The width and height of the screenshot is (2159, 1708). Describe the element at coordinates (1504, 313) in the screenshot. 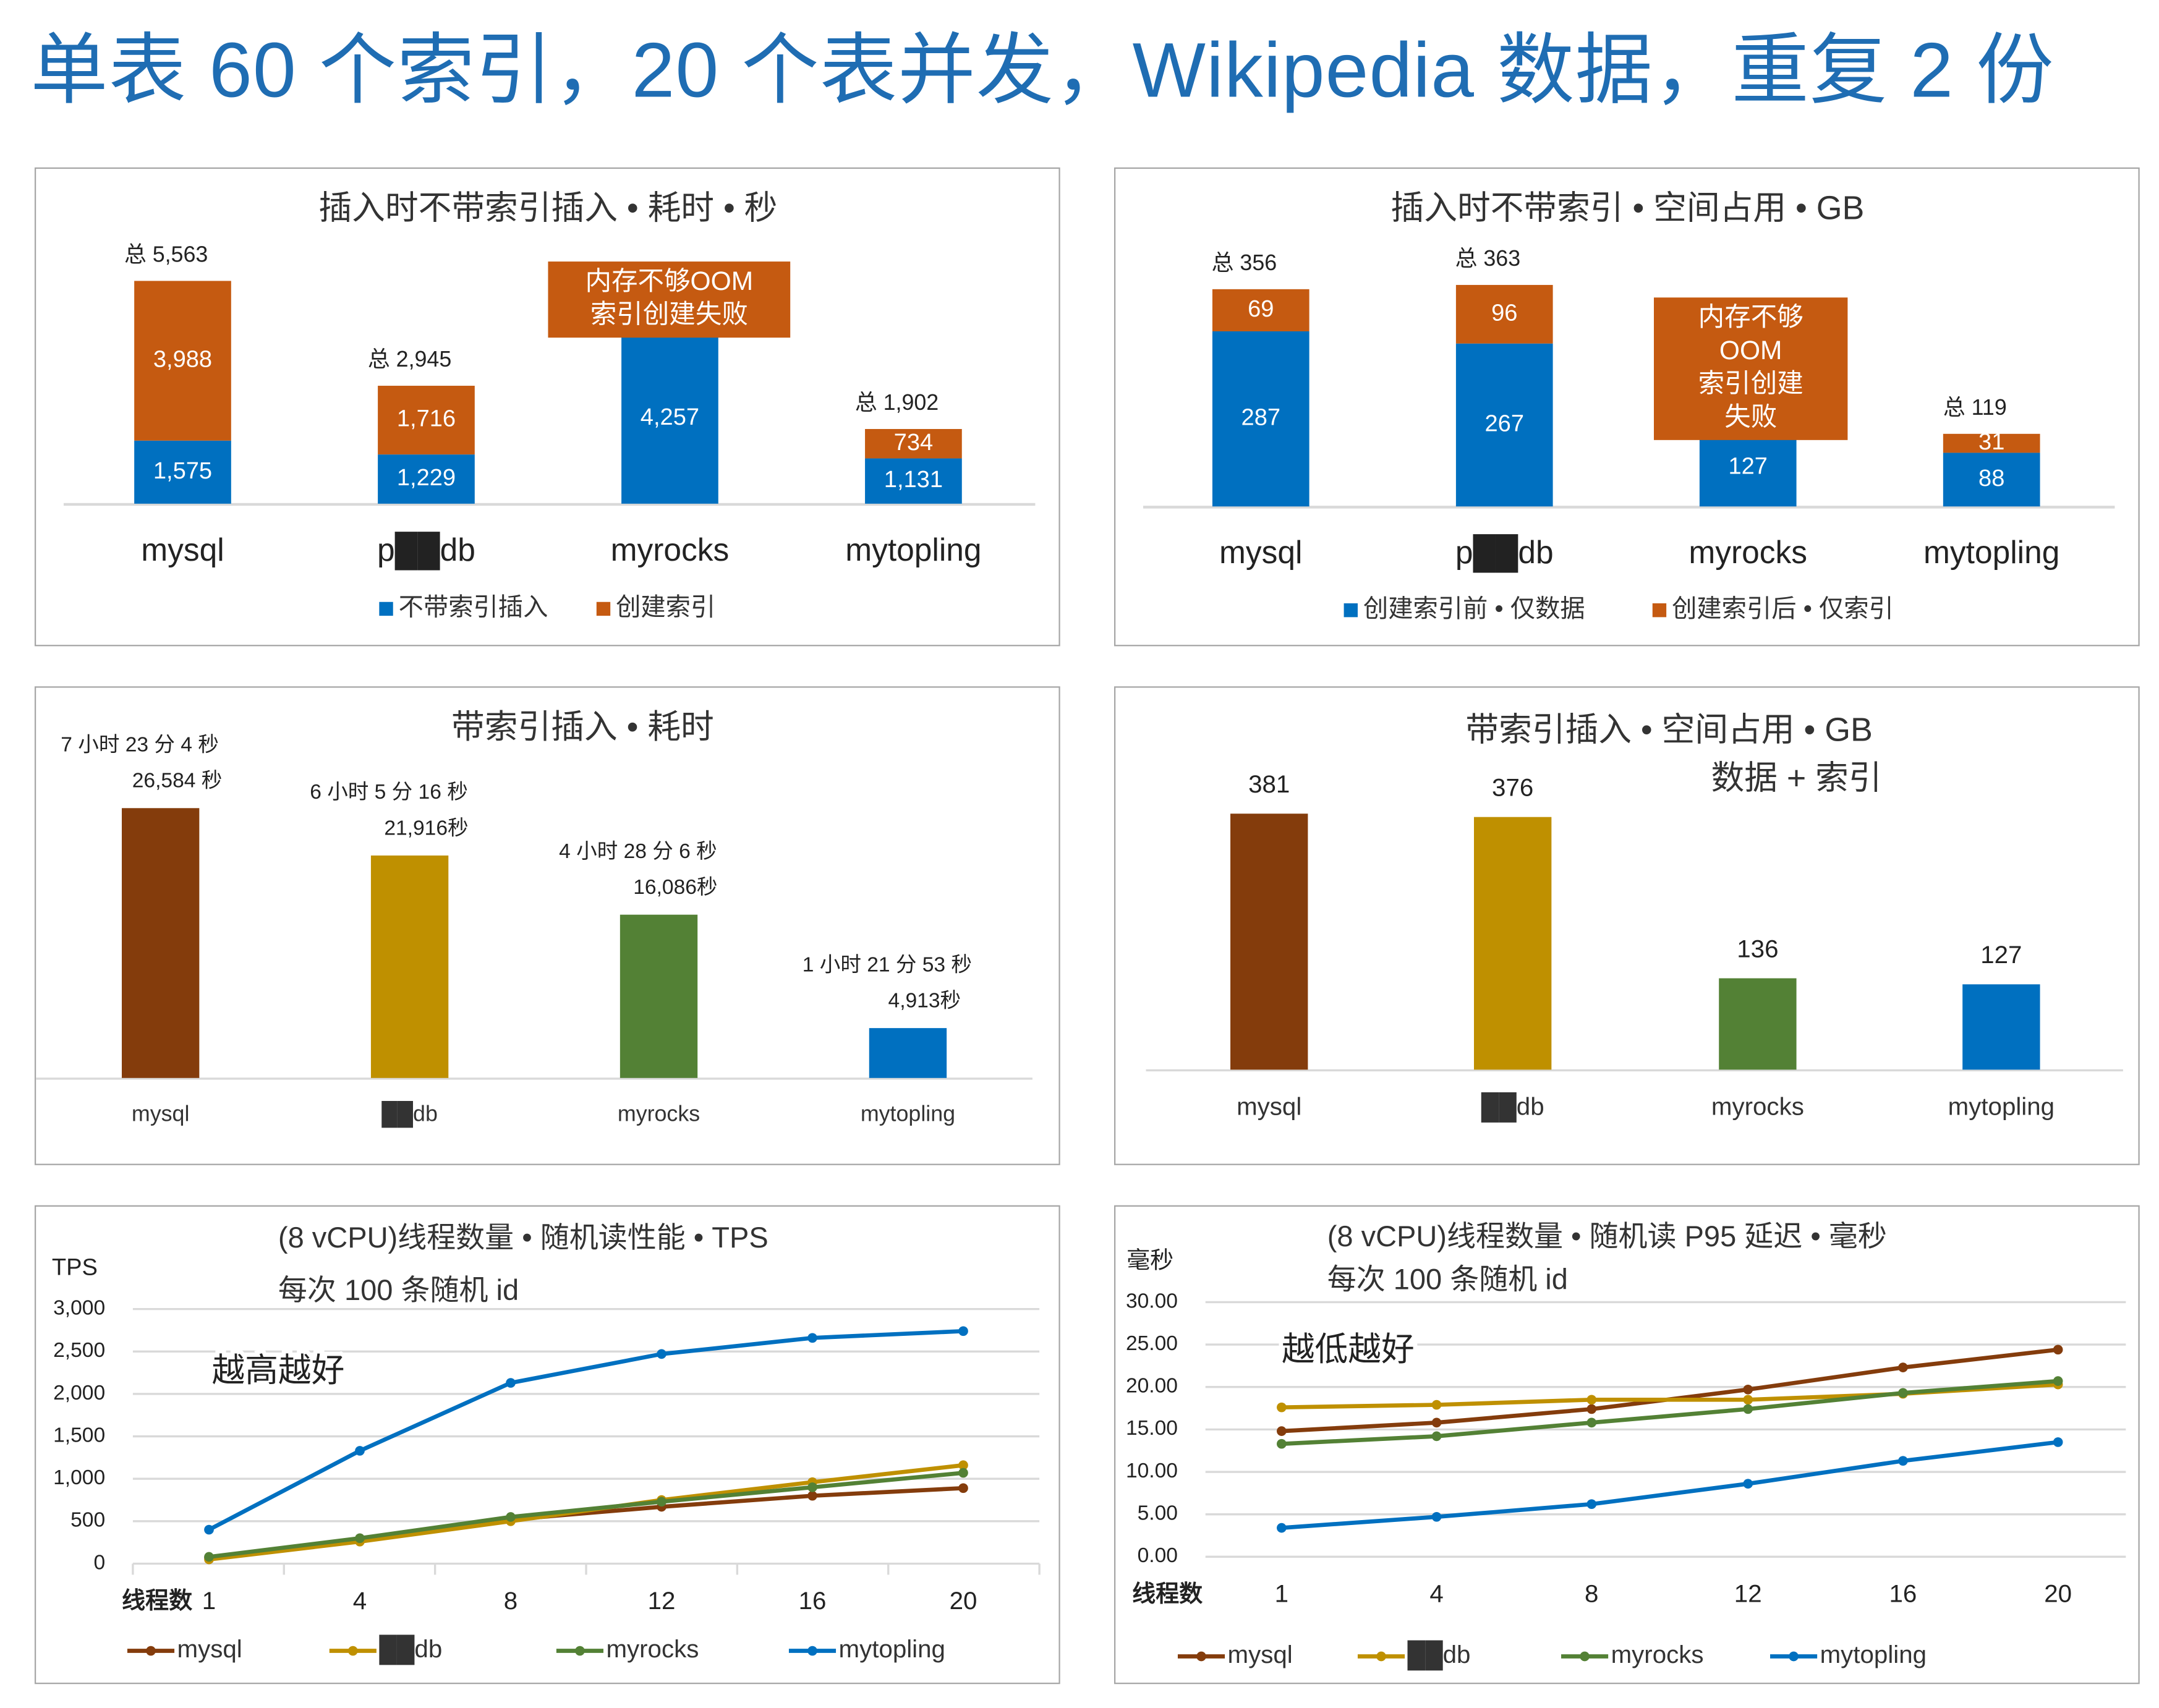

I see `data-label: 96` at that location.